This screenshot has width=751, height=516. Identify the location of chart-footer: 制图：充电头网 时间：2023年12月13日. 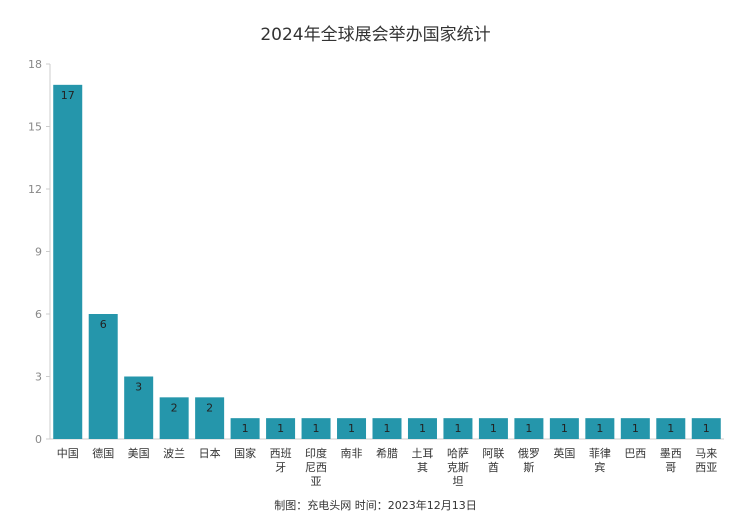
(375, 505).